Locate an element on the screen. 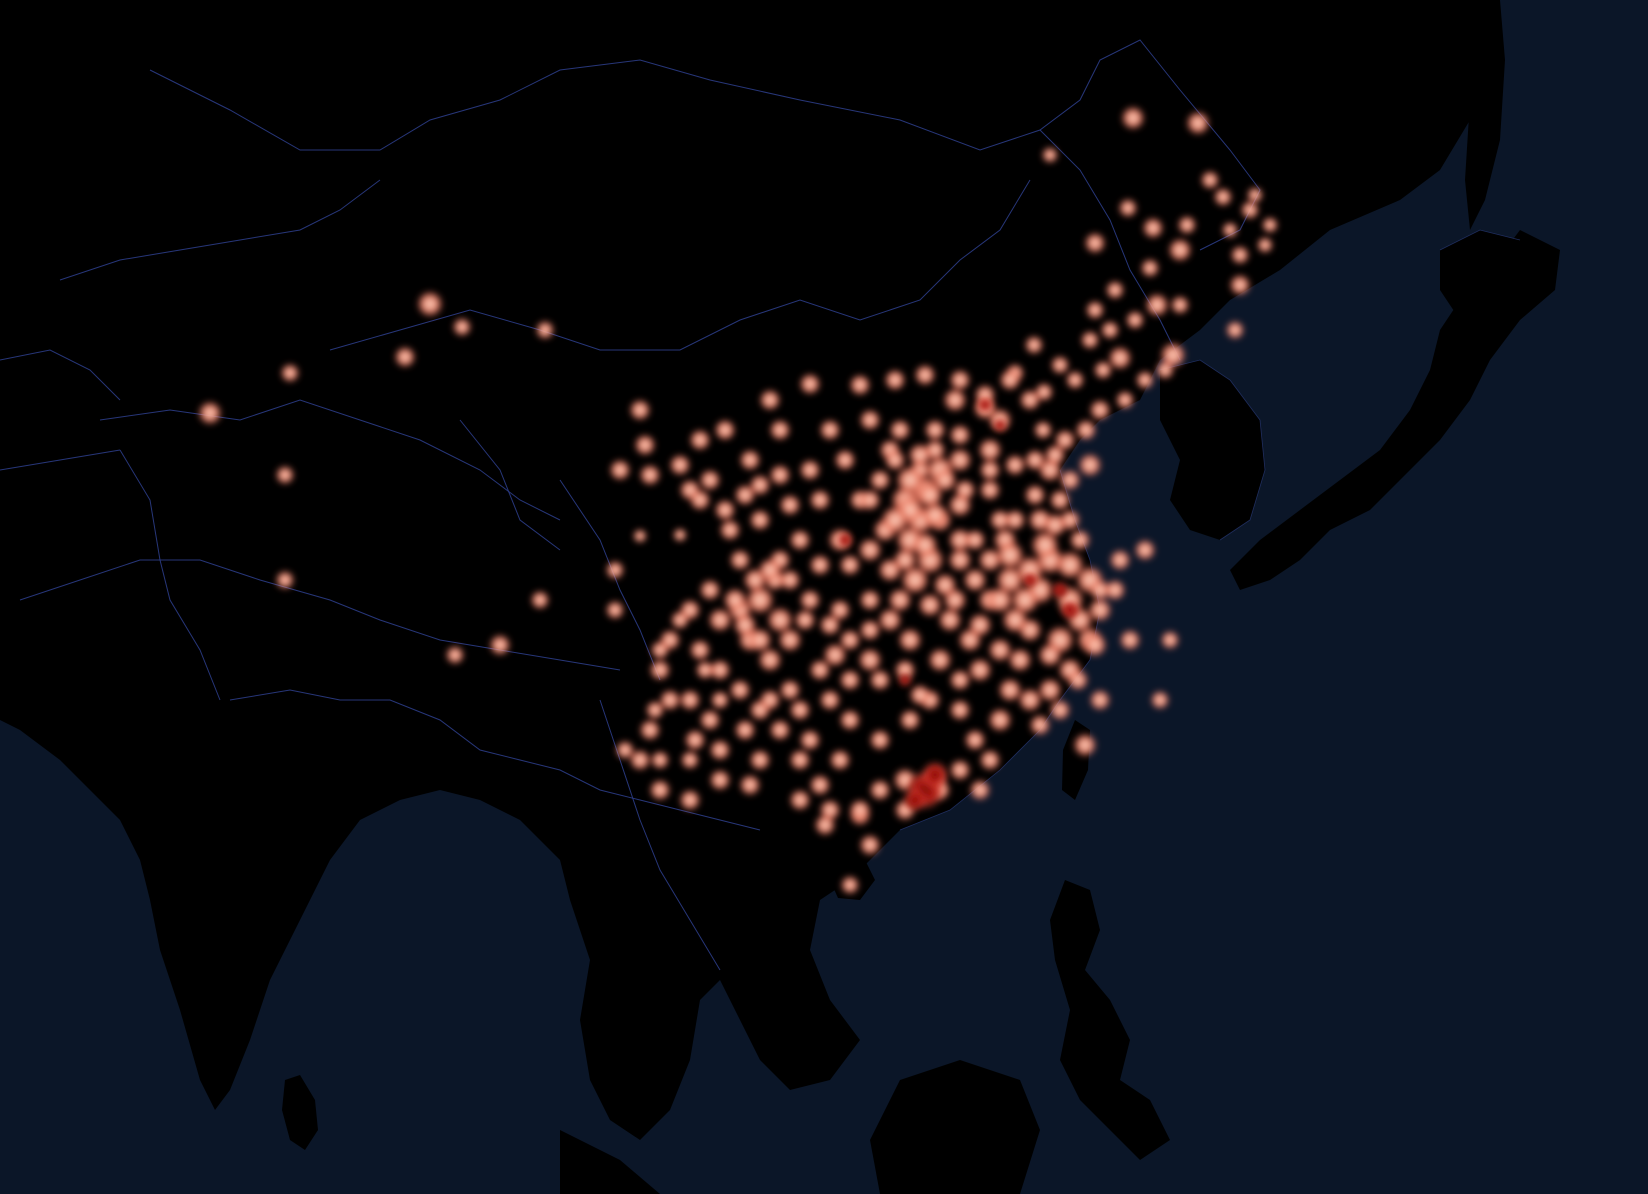 This screenshot has height=1194, width=1648. heat-hotspot is located at coordinates (905, 680).